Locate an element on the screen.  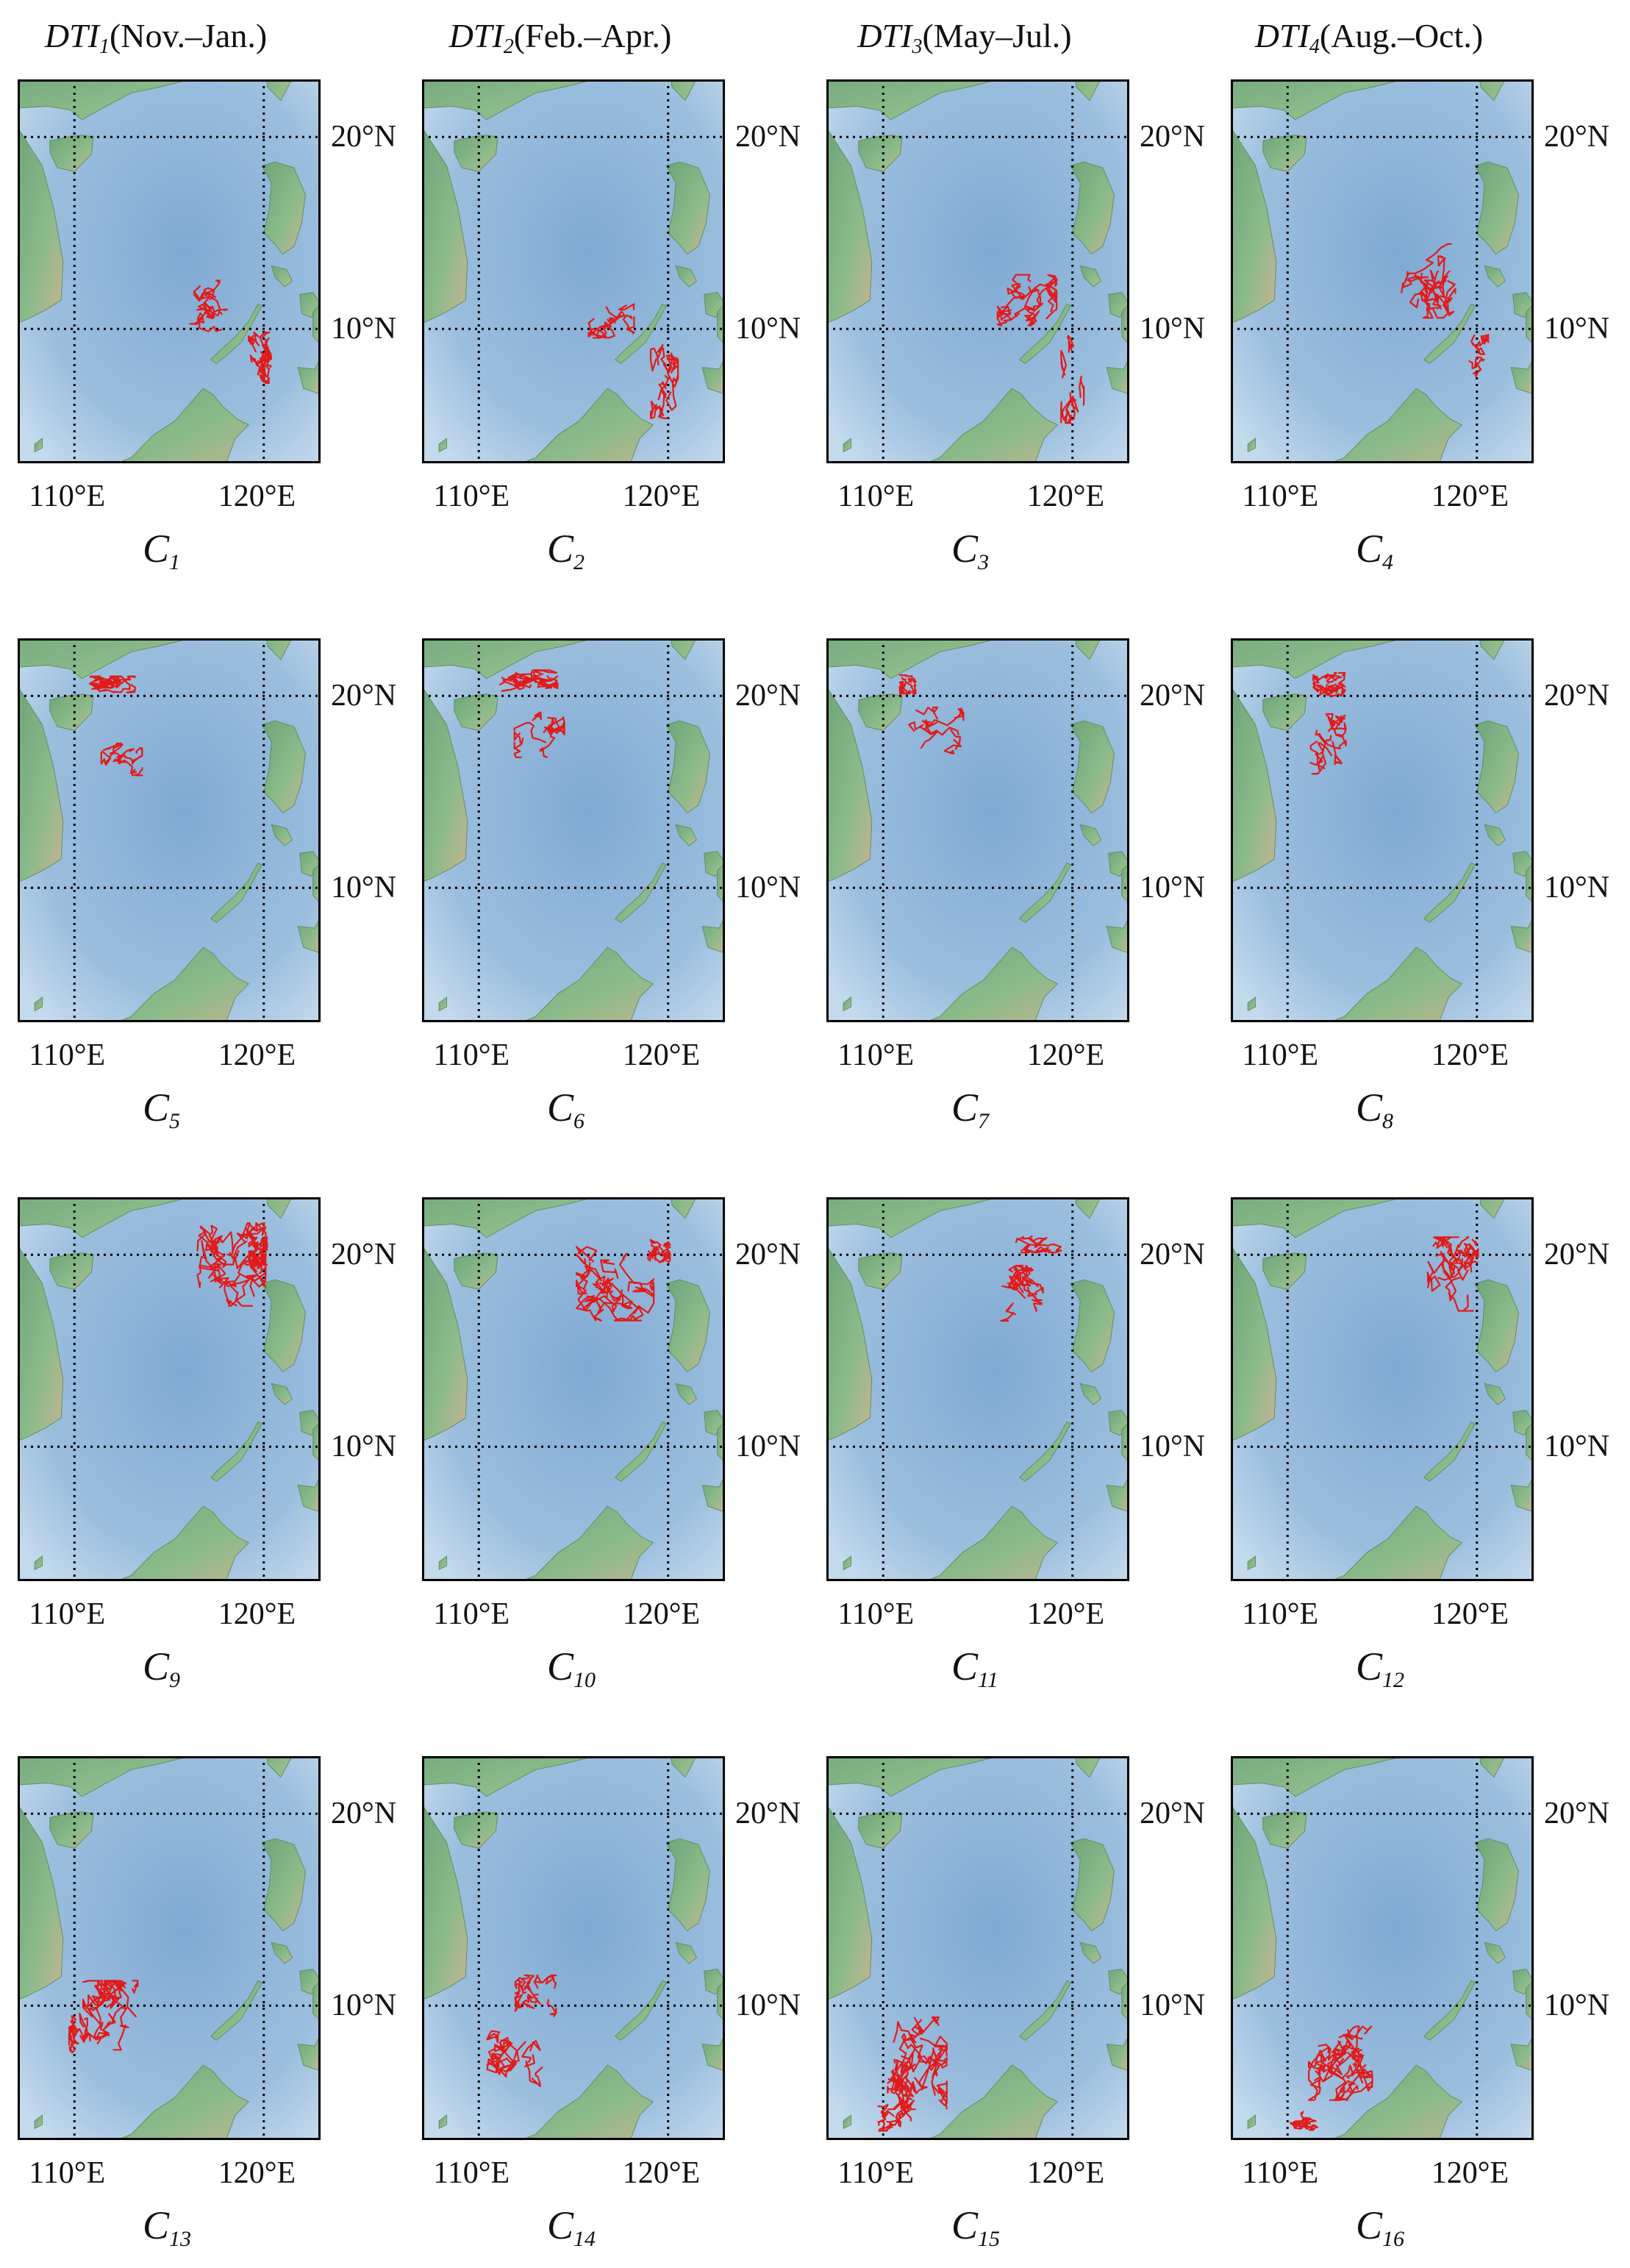
column-header-3: DTI3(May–Jul.) is located at coordinates (964, 38).